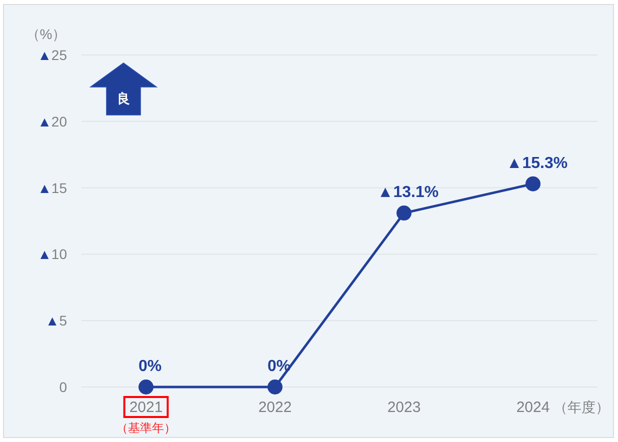 The width and height of the screenshot is (618, 442). What do you see at coordinates (146, 428) in the screenshot?
I see `text: （基準年）` at bounding box center [146, 428].